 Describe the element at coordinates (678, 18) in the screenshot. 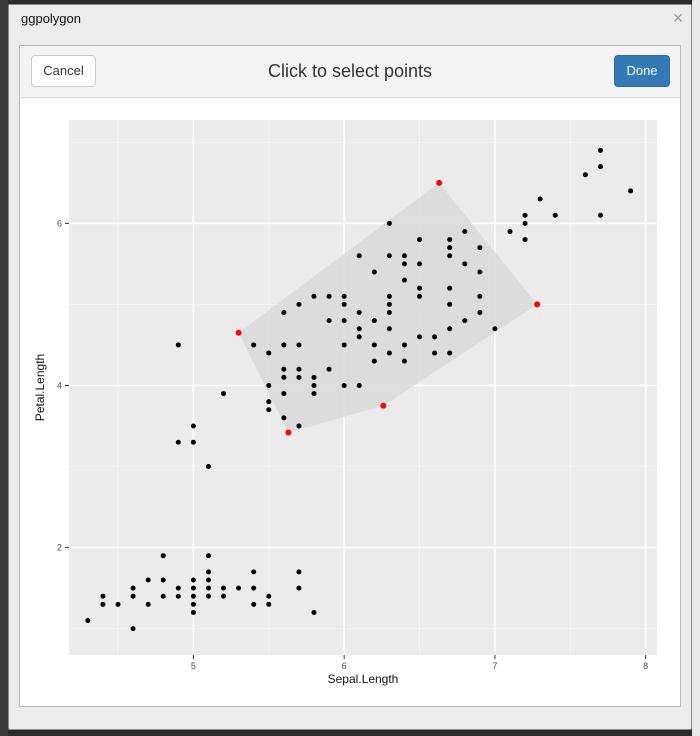

I see `close-icon: ×` at that location.